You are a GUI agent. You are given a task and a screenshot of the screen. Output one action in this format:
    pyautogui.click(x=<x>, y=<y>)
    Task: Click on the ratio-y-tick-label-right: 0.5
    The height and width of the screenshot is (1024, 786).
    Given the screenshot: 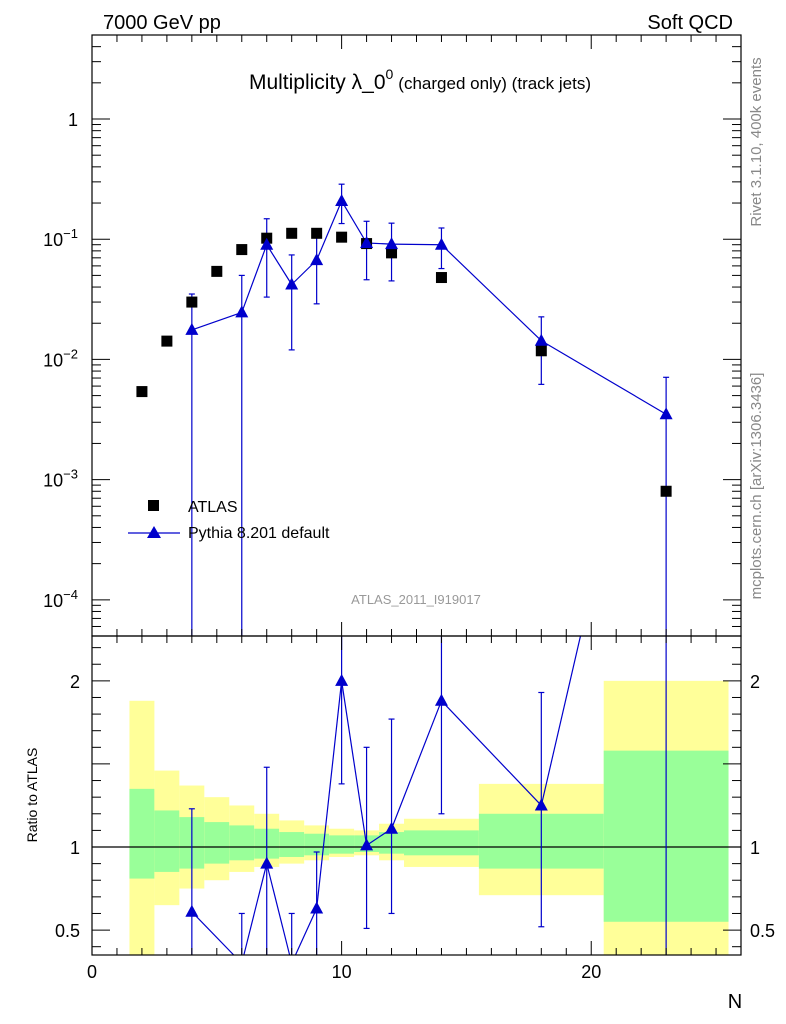 What is the action you would take?
    pyautogui.click(x=762, y=931)
    